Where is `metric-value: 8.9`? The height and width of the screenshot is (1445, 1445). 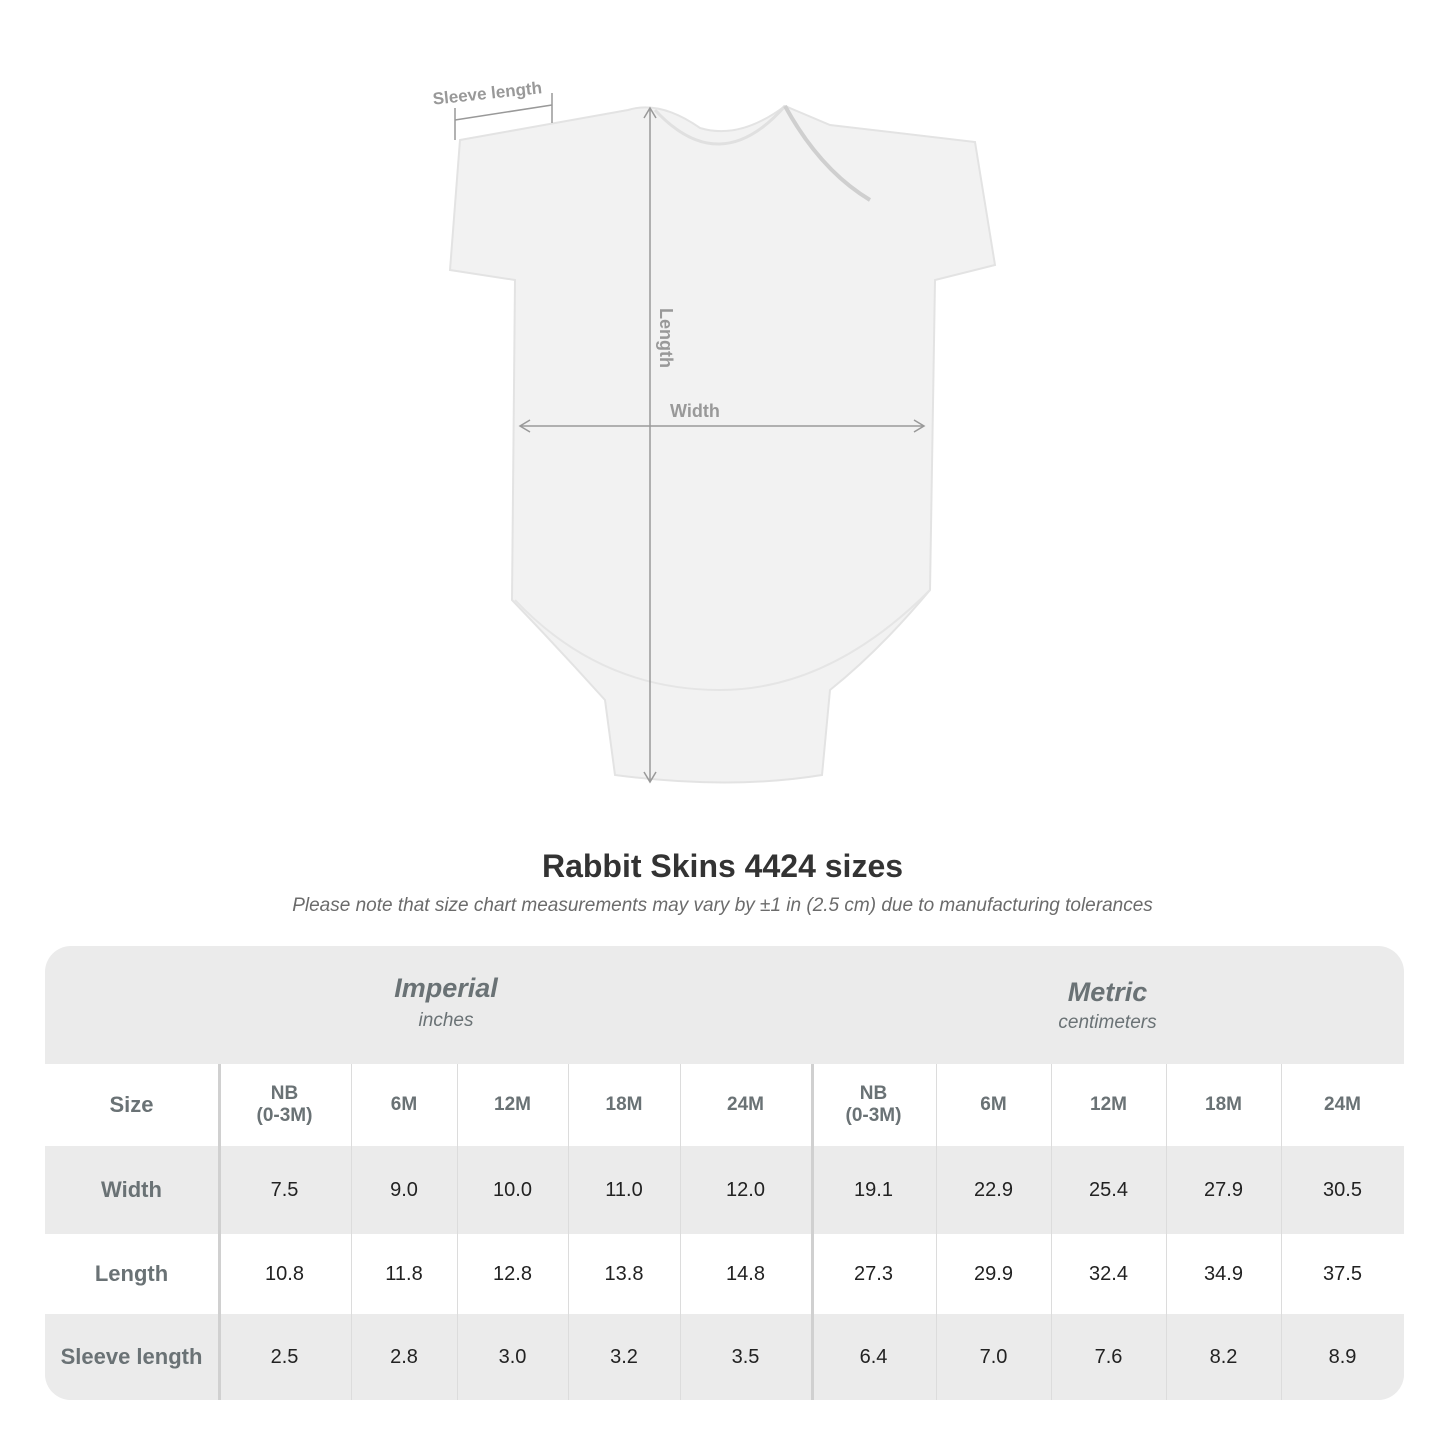
metric-value: 8.9 is located at coordinates (1342, 1356).